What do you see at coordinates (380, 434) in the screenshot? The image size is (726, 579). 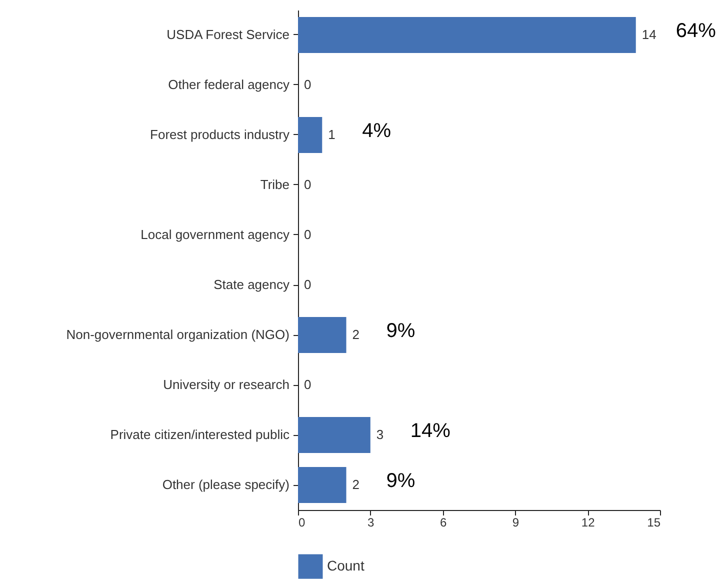 I see `data-label: 3` at bounding box center [380, 434].